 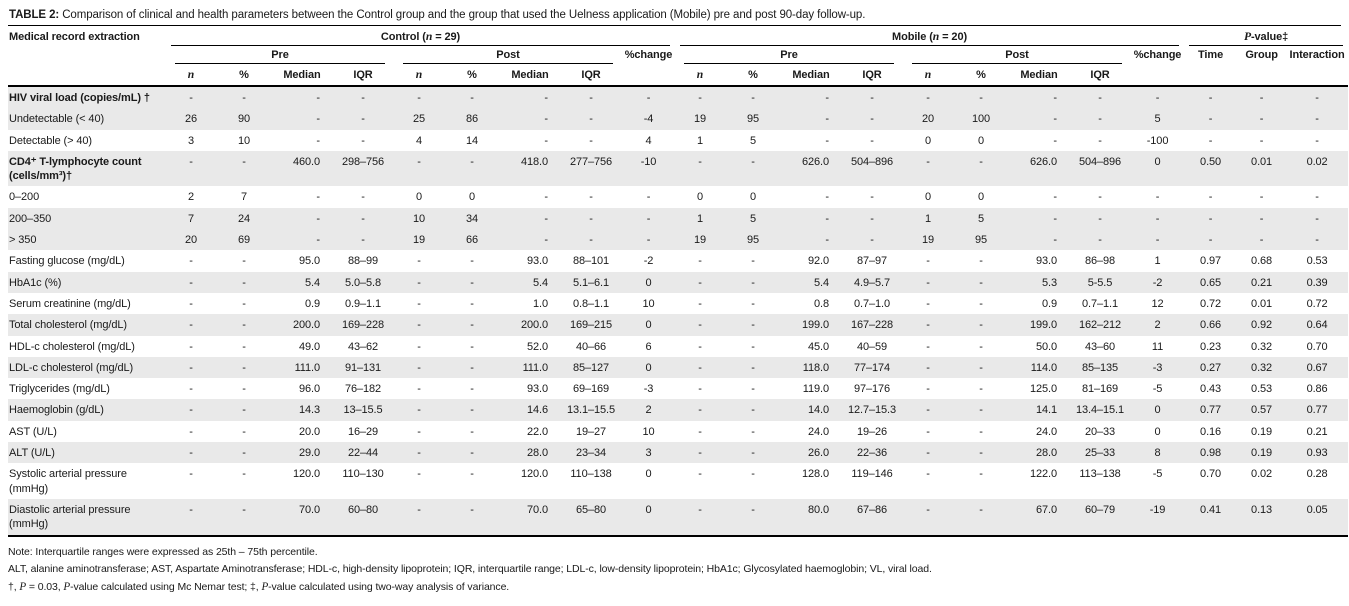 What do you see at coordinates (1262, 367) in the screenshot?
I see `data-cell: 0.32` at bounding box center [1262, 367].